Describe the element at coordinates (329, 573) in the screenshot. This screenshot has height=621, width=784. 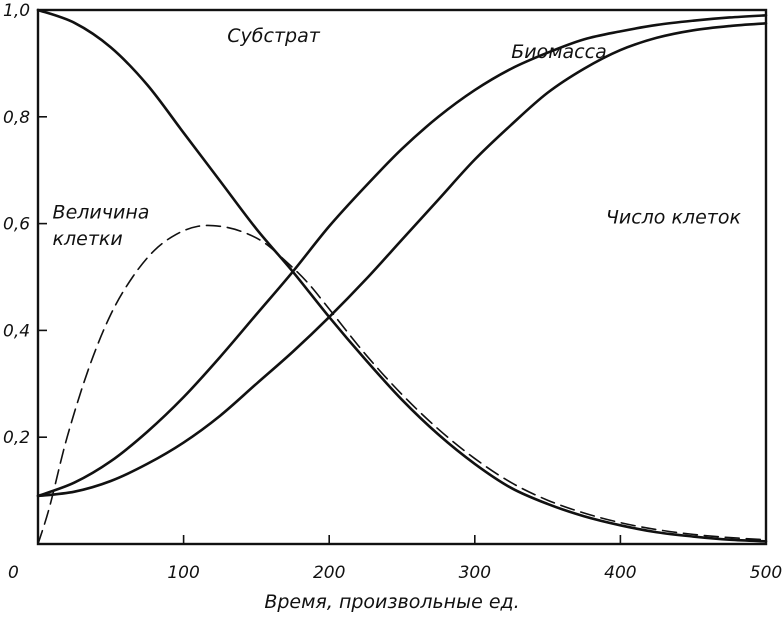
I see `x-tick-label: 200` at that location.